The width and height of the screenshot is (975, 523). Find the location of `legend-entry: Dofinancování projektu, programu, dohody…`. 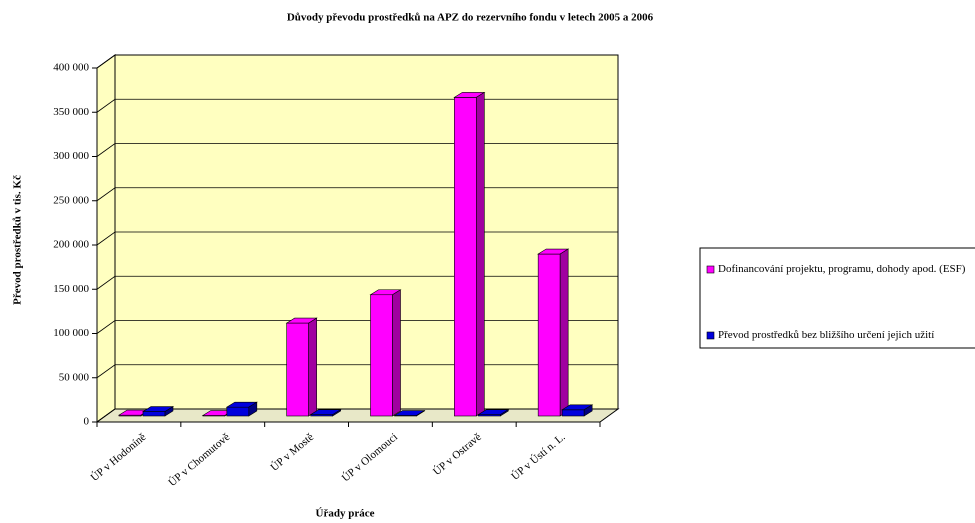

legend-entry: Dofinancování projektu, programu, dohody… is located at coordinates (842, 269).